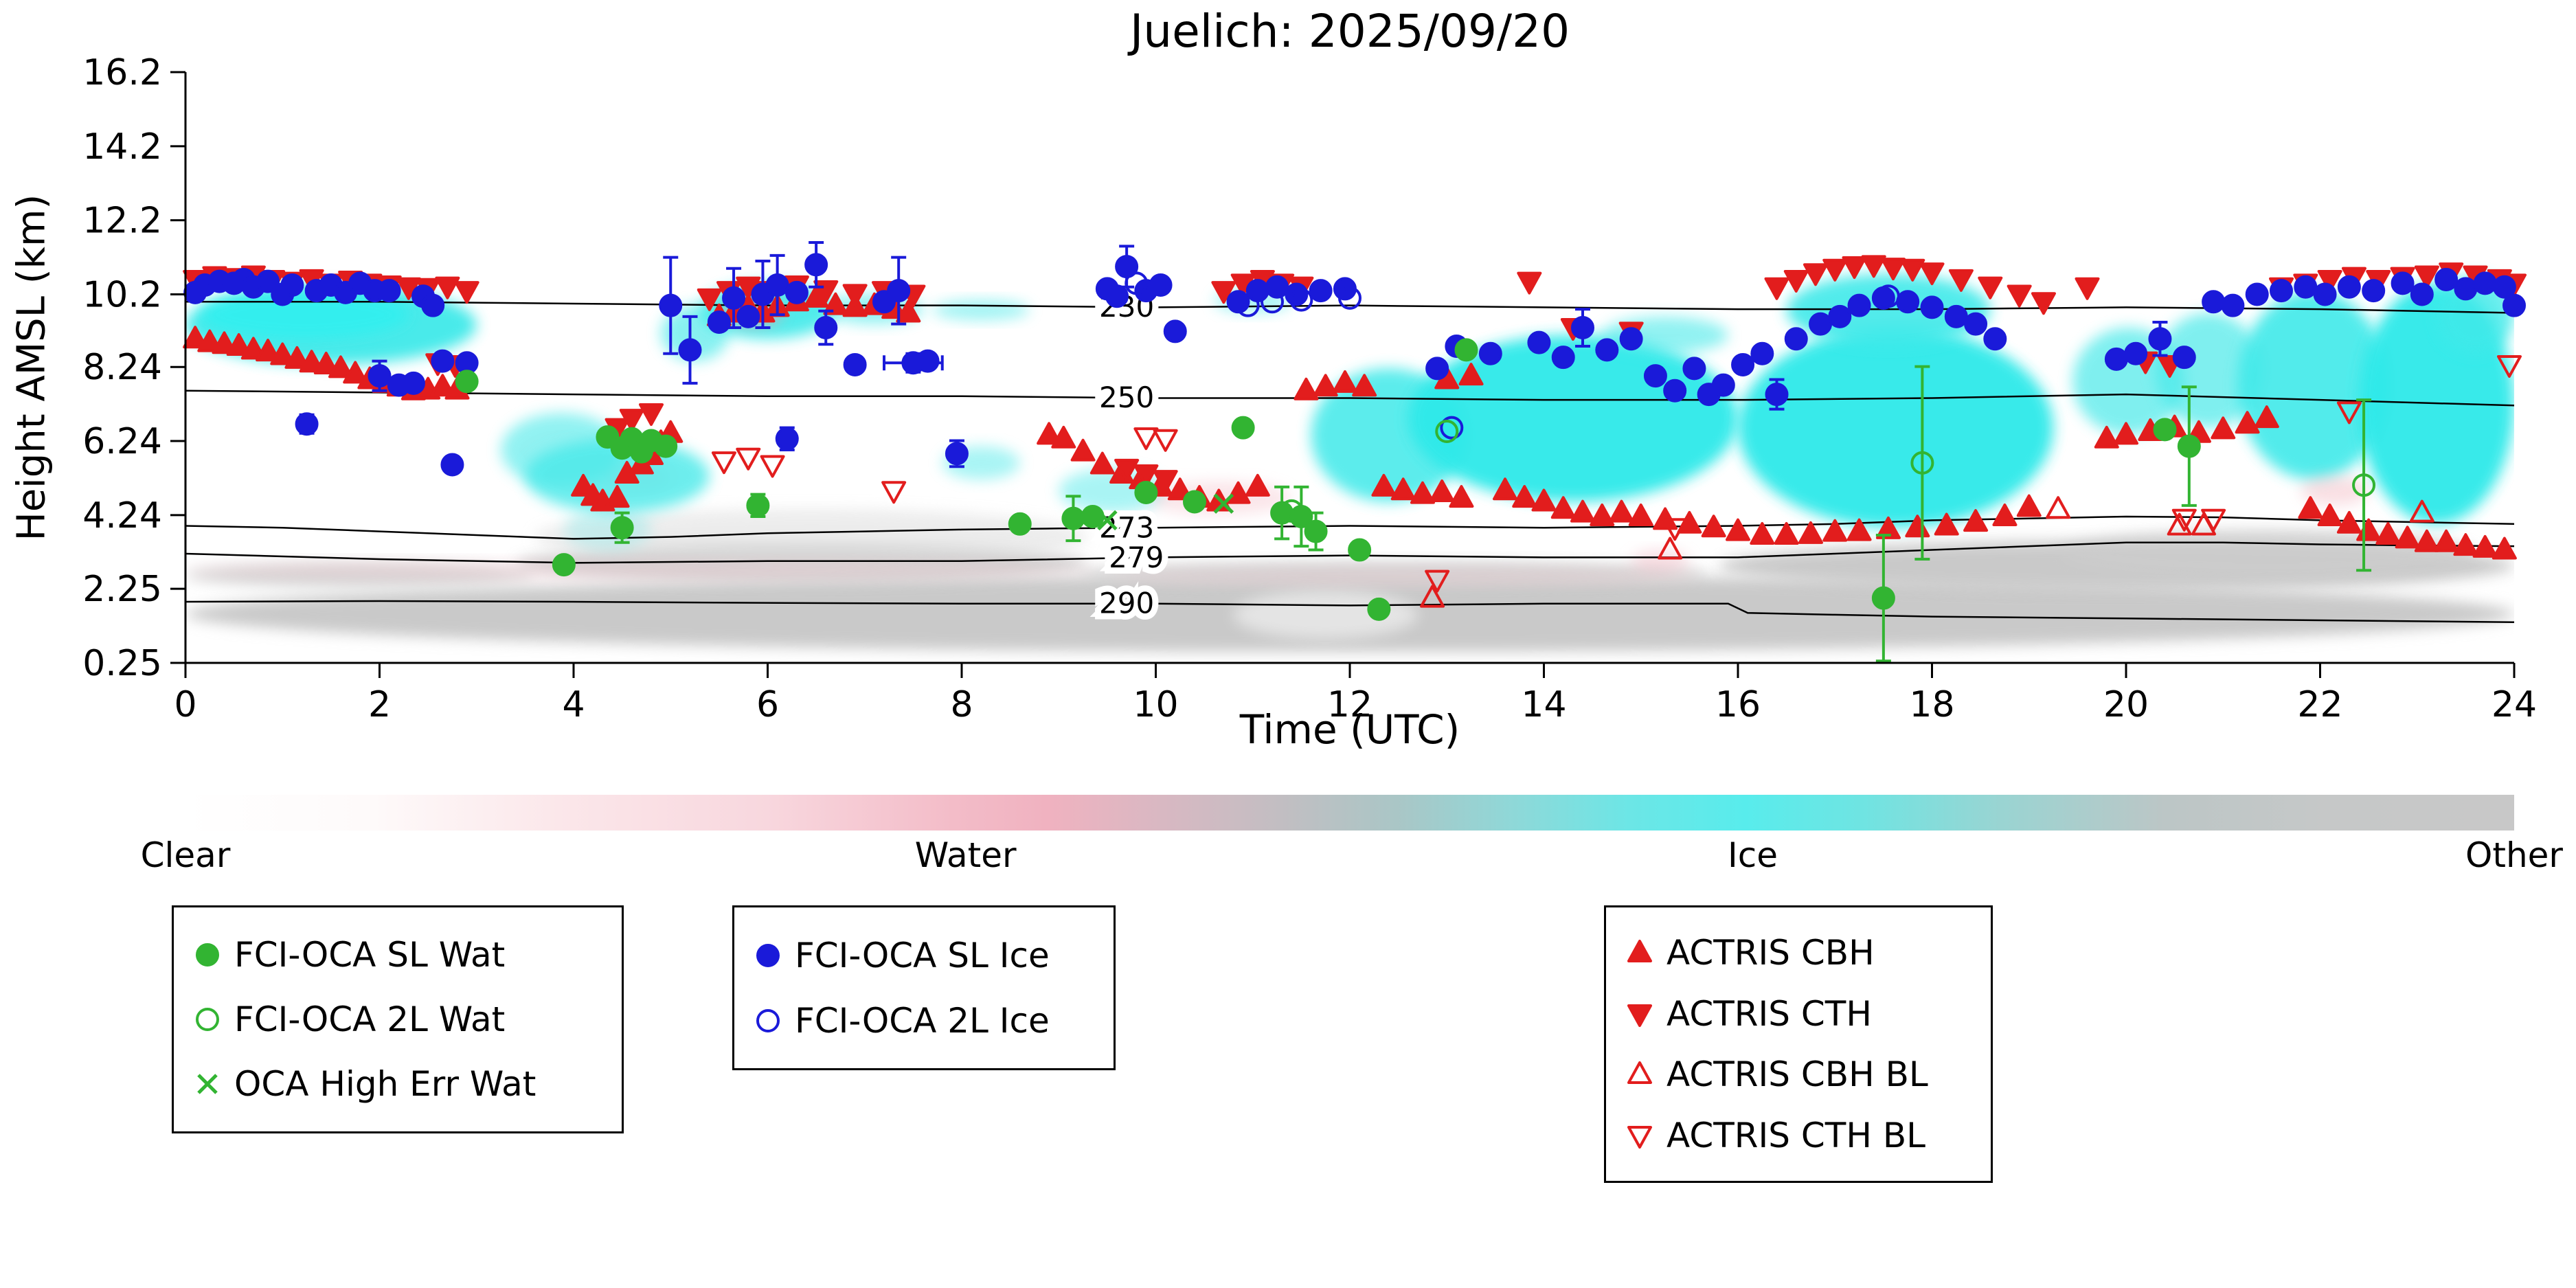  Describe the element at coordinates (2514, 855) in the screenshot. I see `colorbar-label-other: Other` at that location.